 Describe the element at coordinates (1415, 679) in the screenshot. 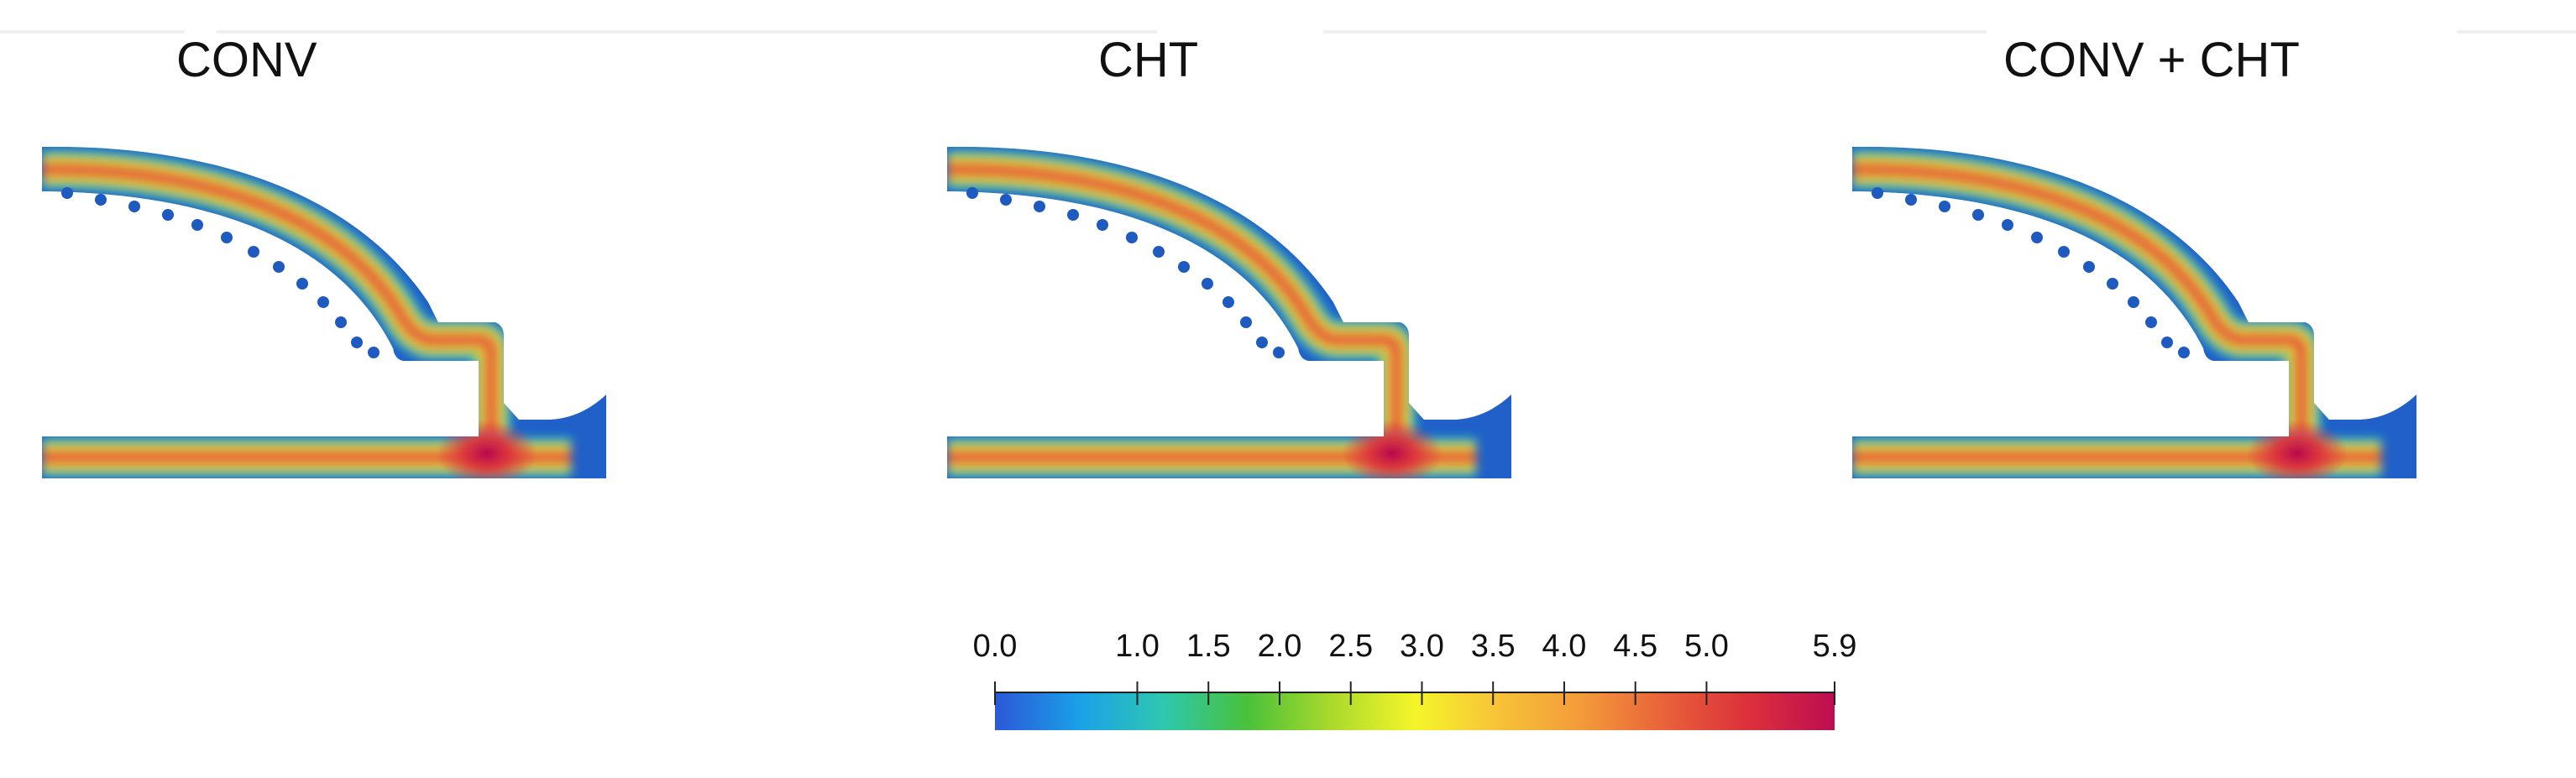

I see `colorbar: 0.0 1.0 1.5 2.0 2.5 3.0 3.5 4.0 4.5 5.0 5.9` at that location.